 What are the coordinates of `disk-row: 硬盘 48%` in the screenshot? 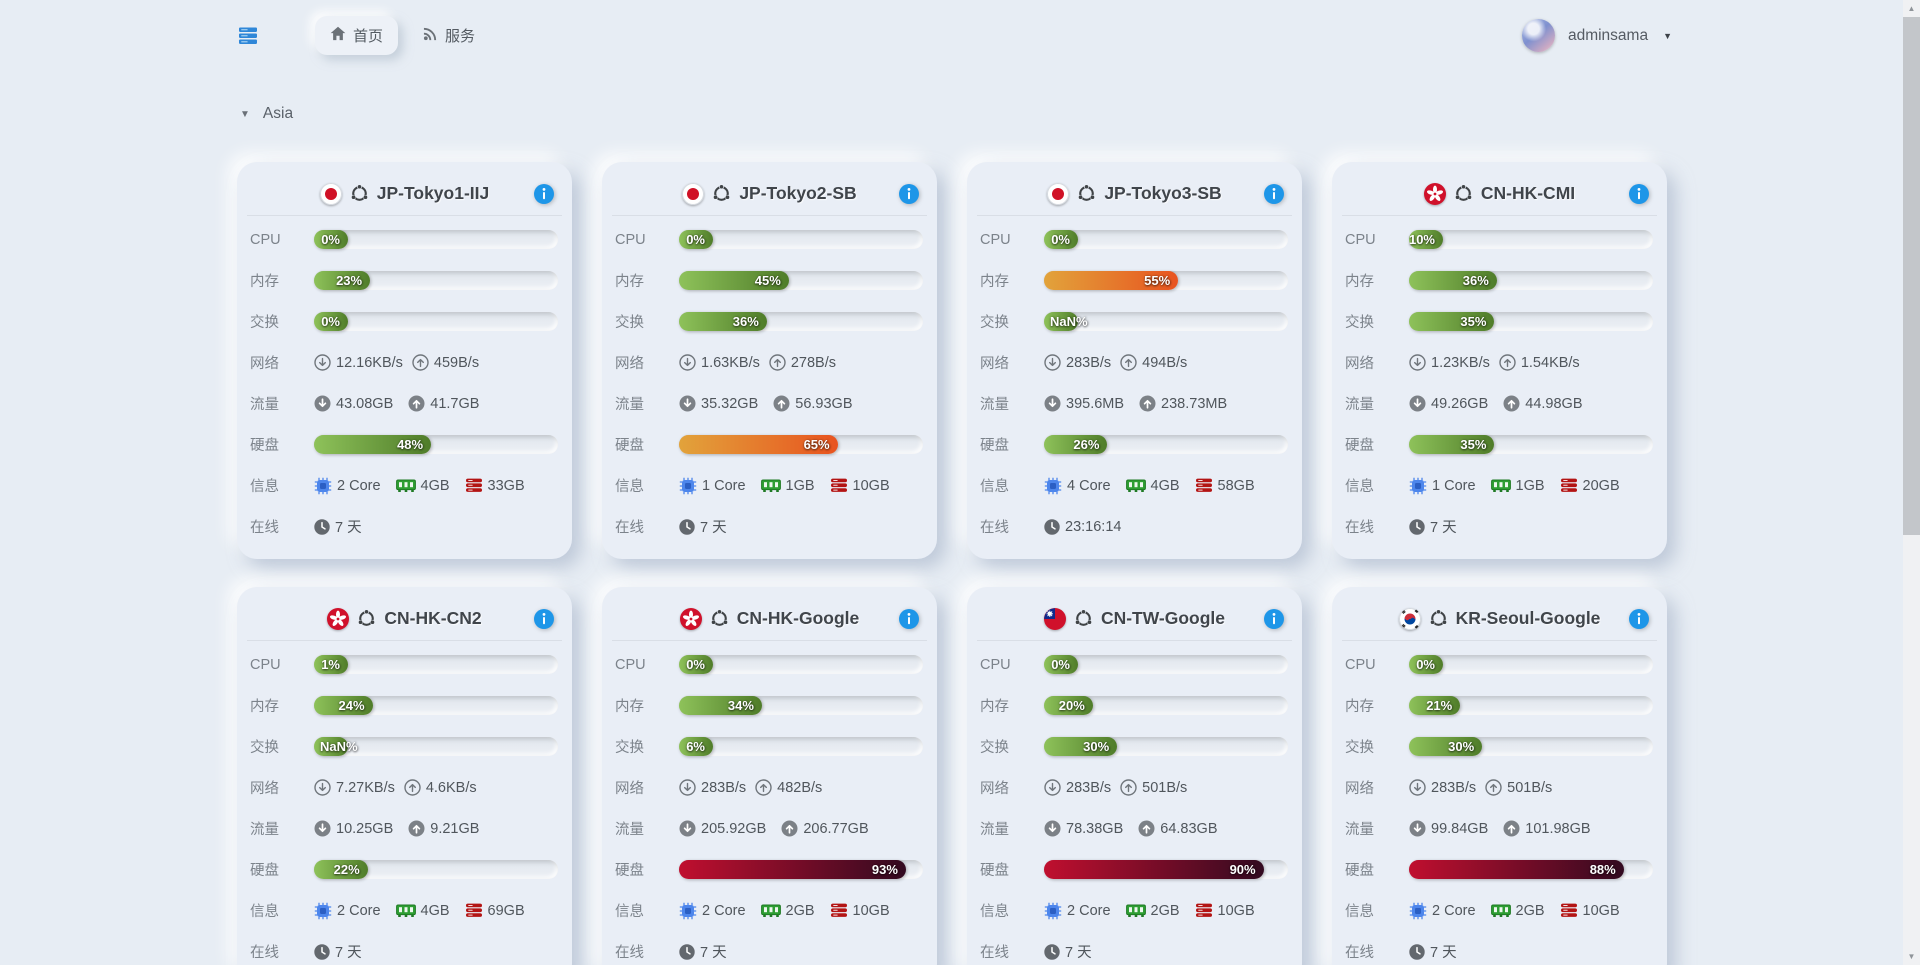 It's located at (404, 444).